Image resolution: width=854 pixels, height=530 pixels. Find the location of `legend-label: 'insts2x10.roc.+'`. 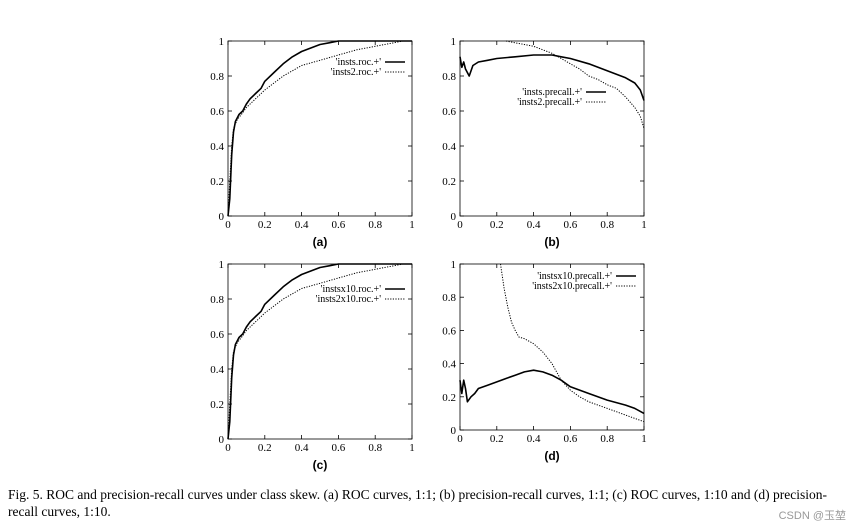

legend-label: 'insts2x10.roc.+' is located at coordinates (349, 299).